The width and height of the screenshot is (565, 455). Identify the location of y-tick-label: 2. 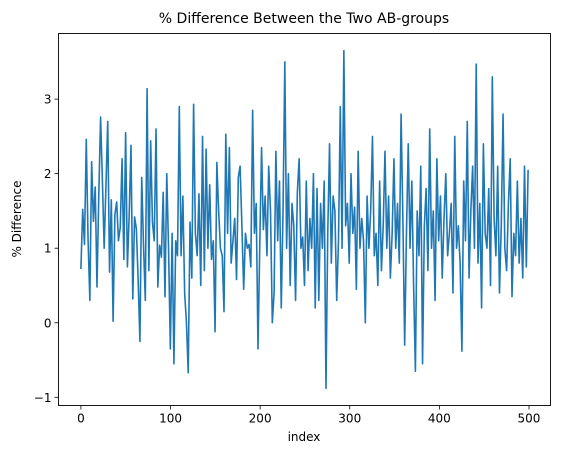
(48, 174).